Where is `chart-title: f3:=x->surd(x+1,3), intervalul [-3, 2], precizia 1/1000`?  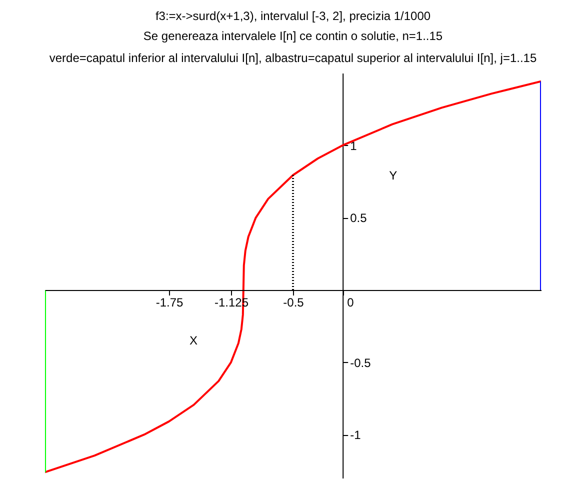
chart-title: f3:=x->surd(x+1,3), intervalul [-3, 2], precizia 1/1000 is located at coordinates (293, 16).